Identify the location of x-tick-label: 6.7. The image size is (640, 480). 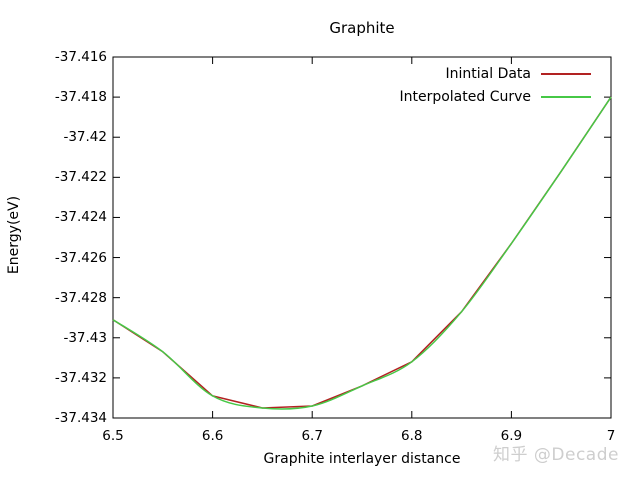
(312, 436).